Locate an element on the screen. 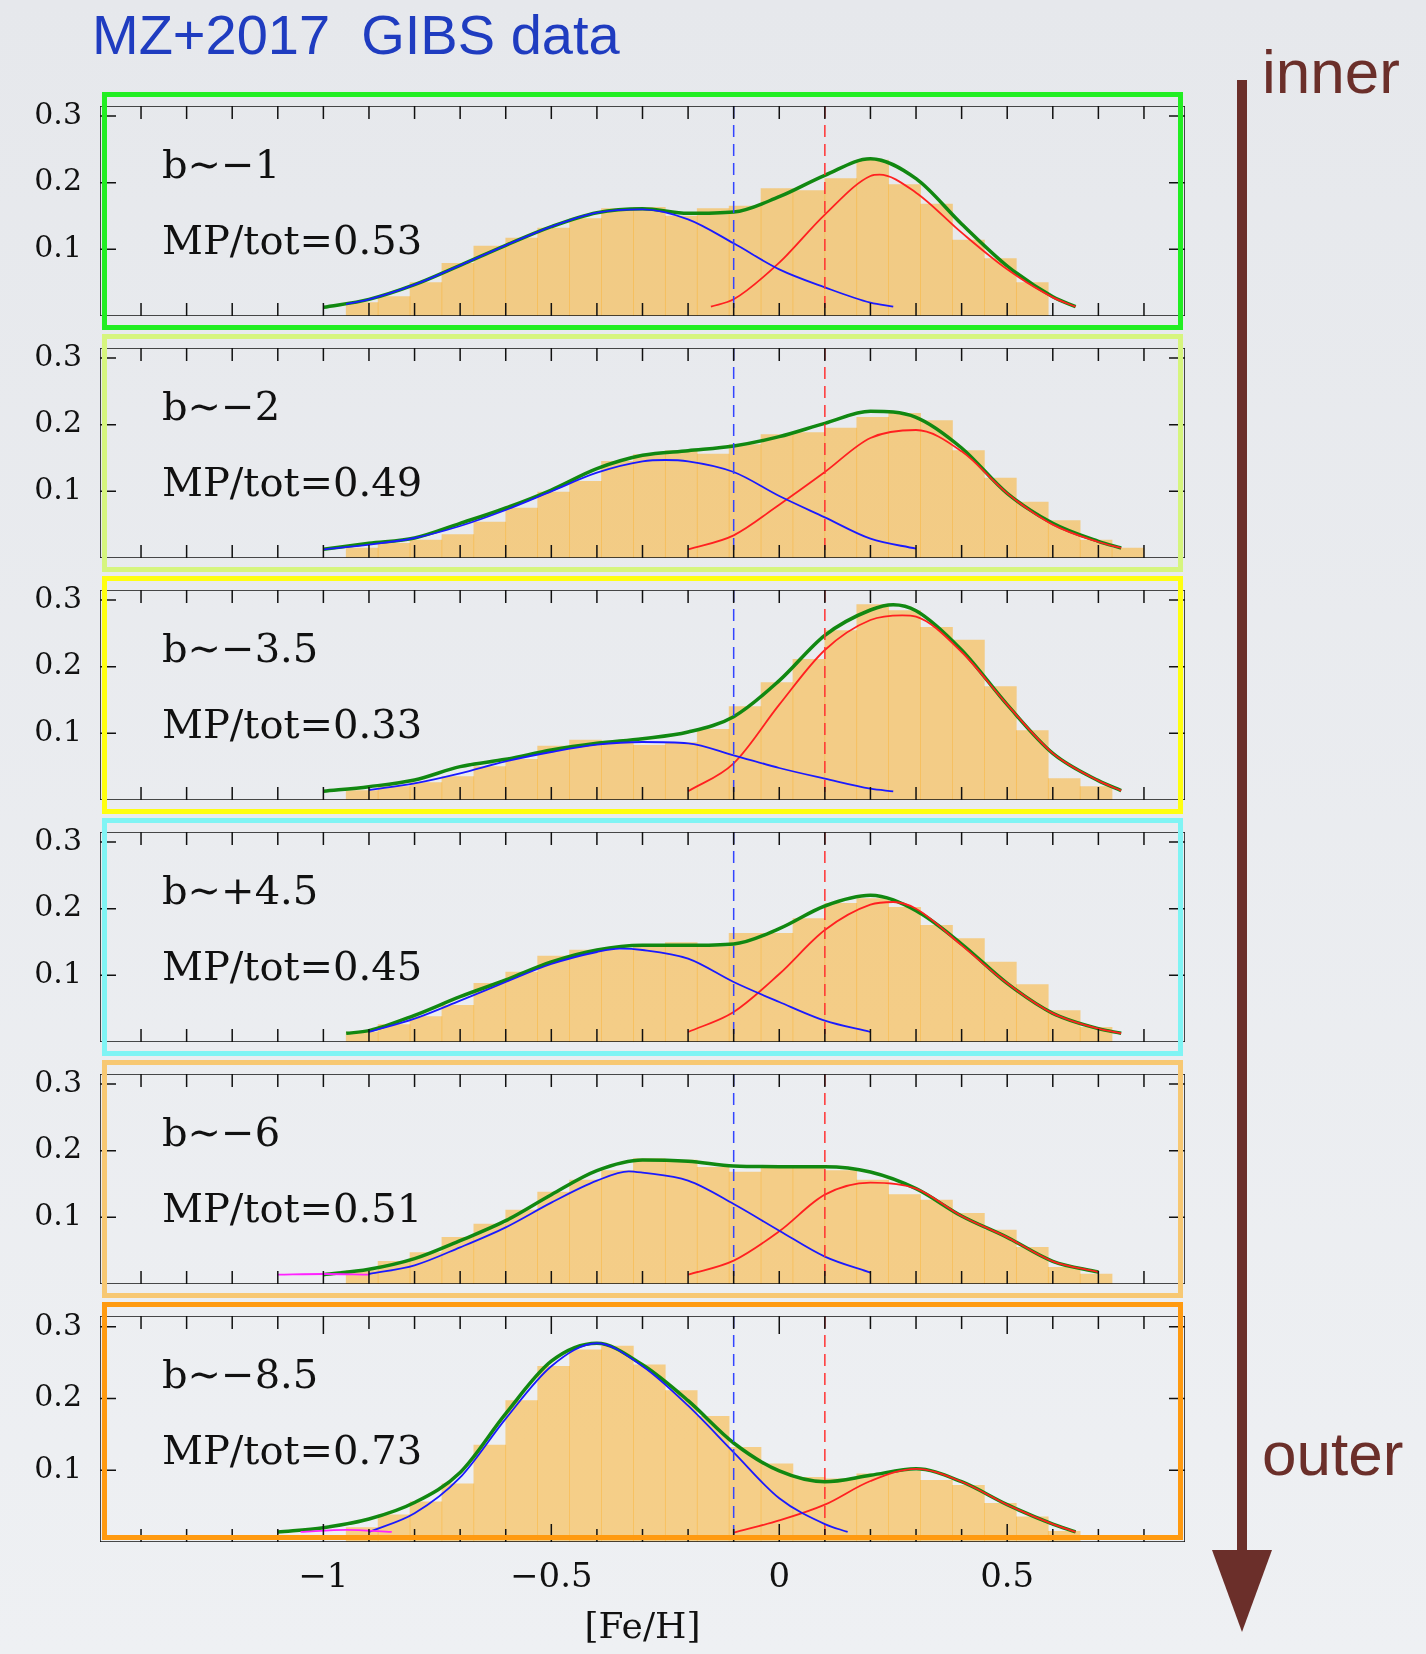 This screenshot has height=1654, width=1426. x-axis-title: [Fe/H] is located at coordinates (642, 1625).